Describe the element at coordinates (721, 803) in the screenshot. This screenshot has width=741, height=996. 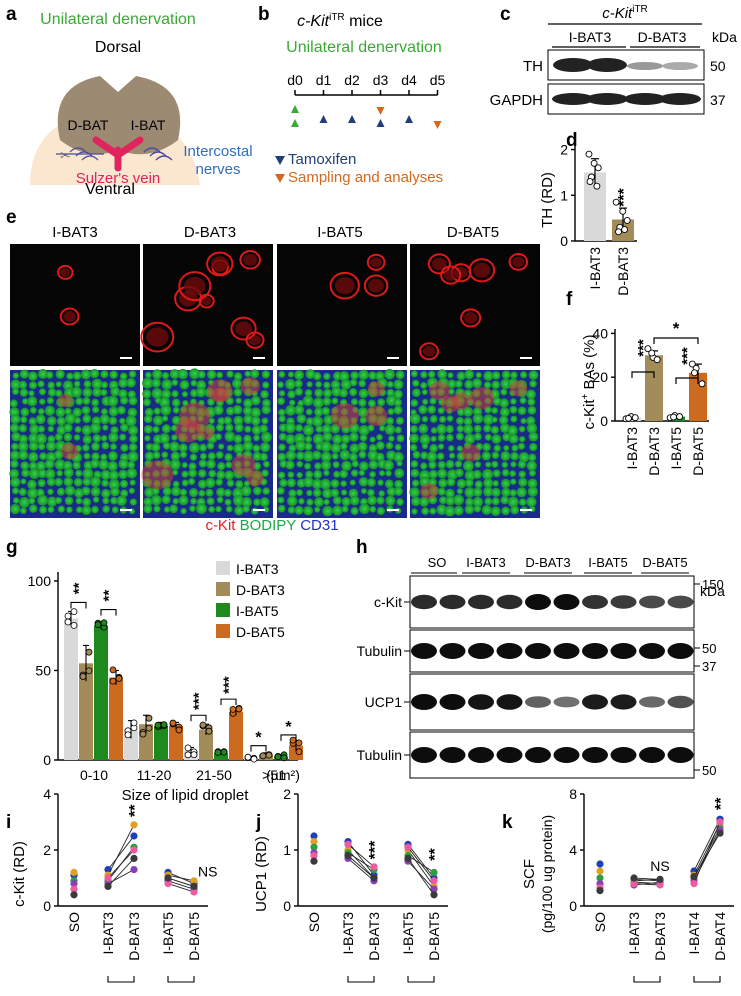
I see `significance-stars: **` at that location.